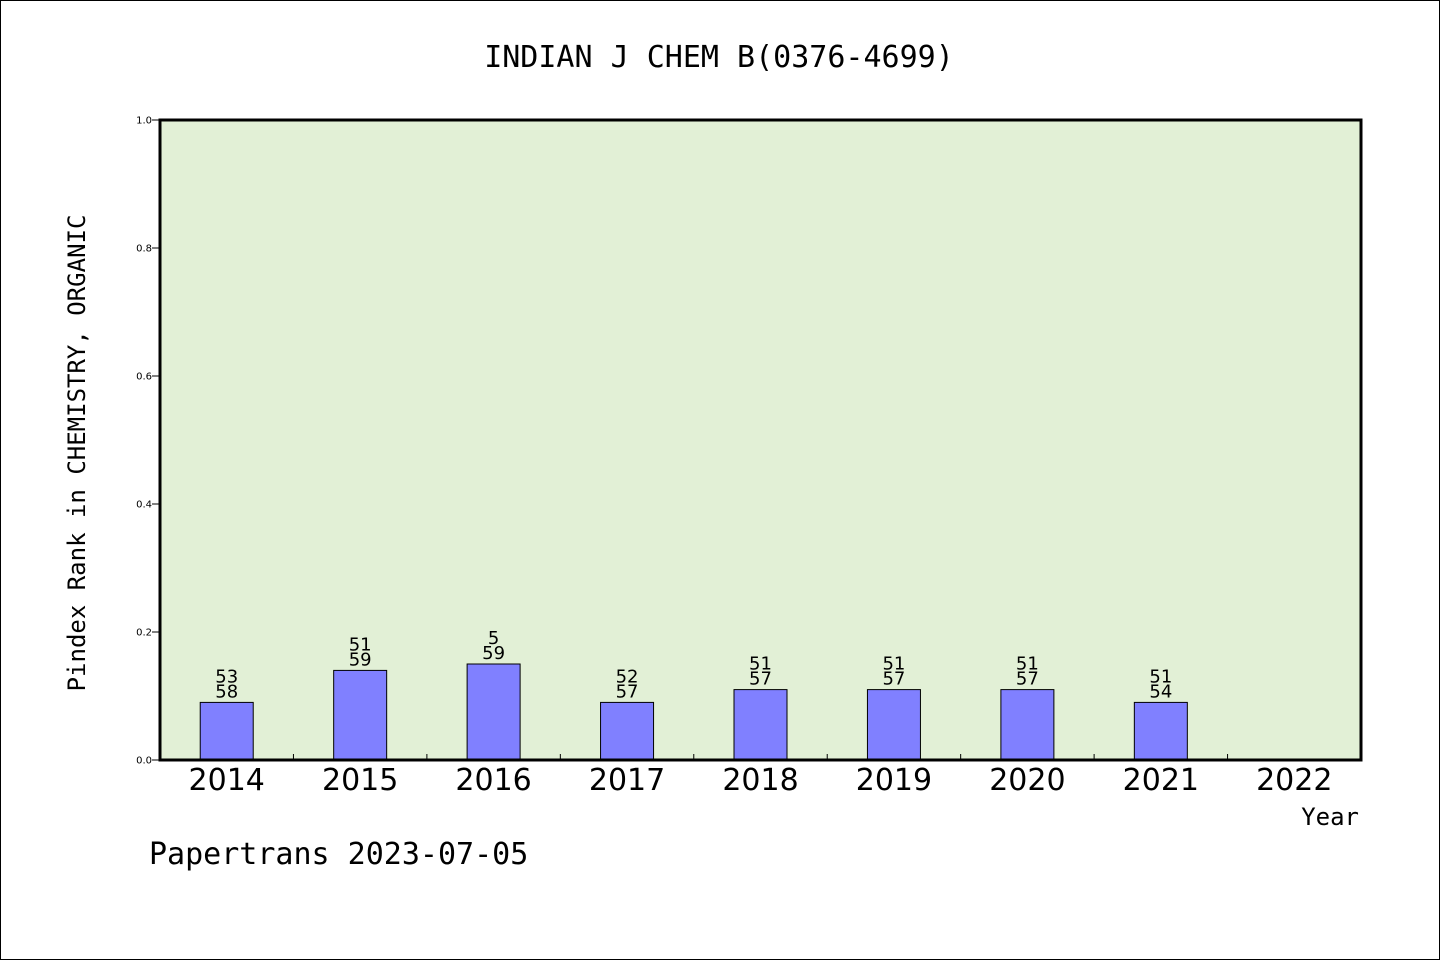 This screenshot has width=1440, height=960. Describe the element at coordinates (338, 854) in the screenshot. I see `footer-credit: Papertrans 2023-07-05` at that location.